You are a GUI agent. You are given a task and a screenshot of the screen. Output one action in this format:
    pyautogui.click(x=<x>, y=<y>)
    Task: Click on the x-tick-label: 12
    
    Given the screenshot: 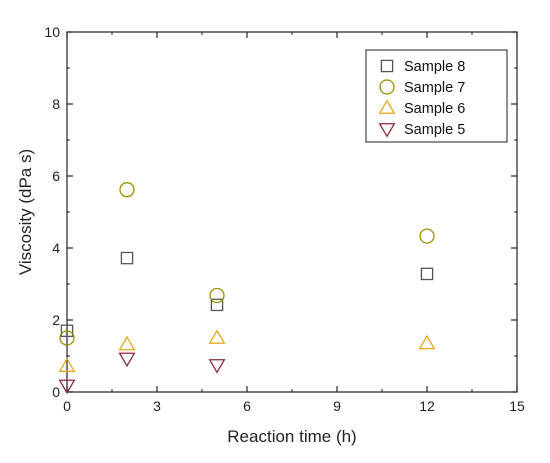 What is the action you would take?
    pyautogui.click(x=427, y=406)
    